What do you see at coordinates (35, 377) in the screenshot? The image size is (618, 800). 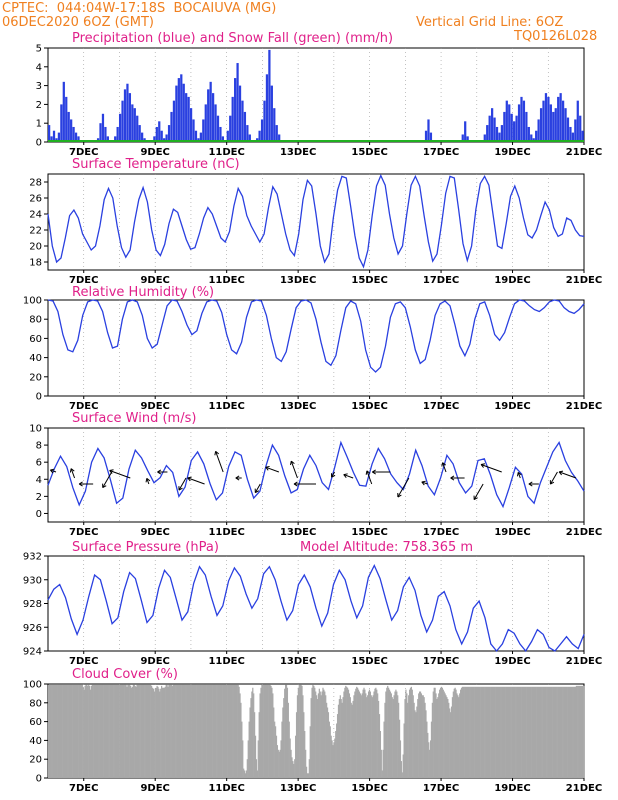 I see `y-tick-label: 20` at bounding box center [35, 377].